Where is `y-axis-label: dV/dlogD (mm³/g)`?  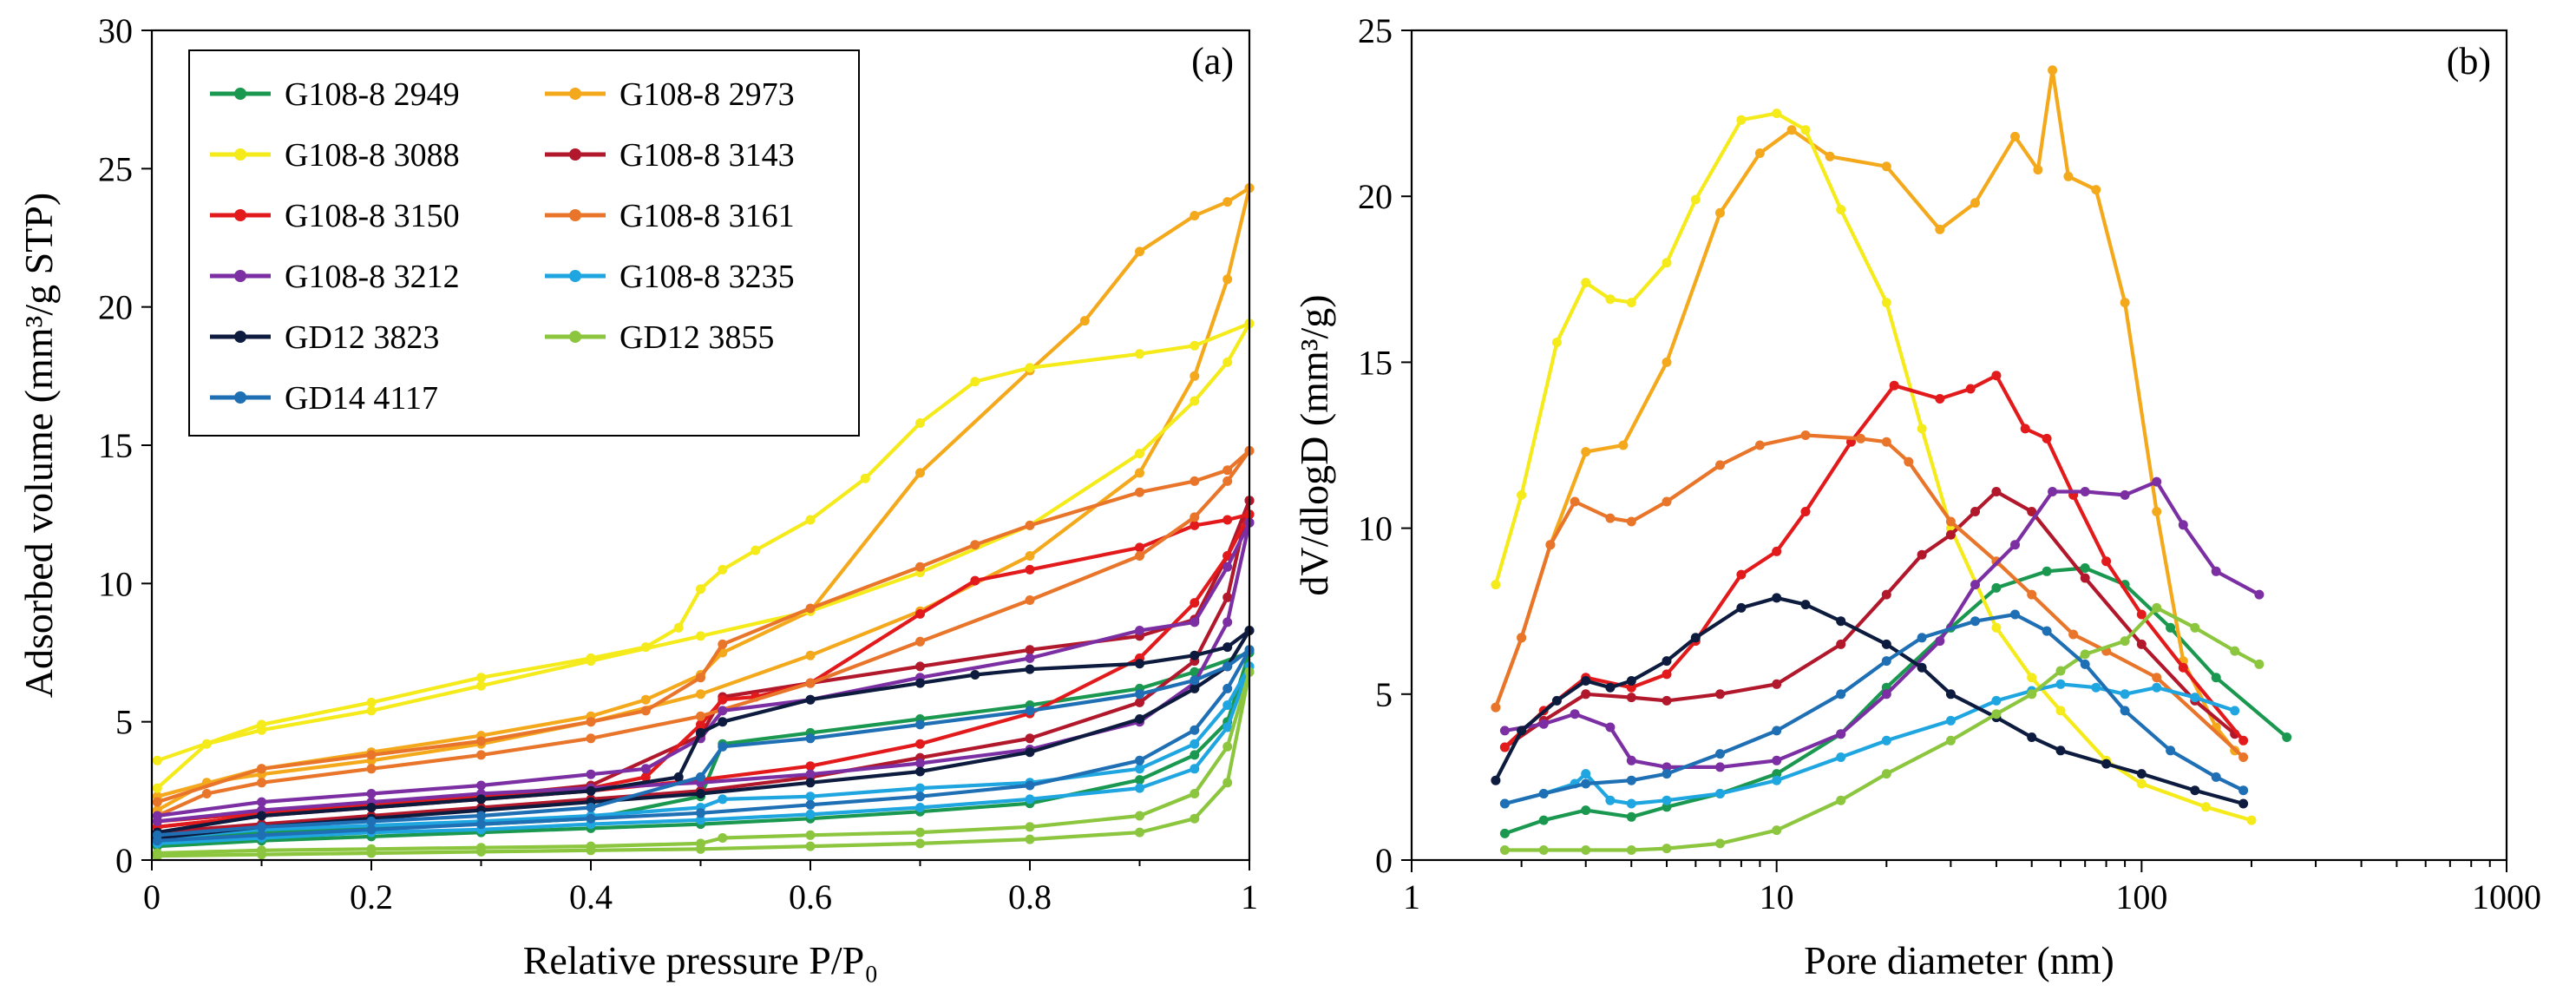
y-axis-label: dV/dlogD (mm³/g) is located at coordinates (1314, 444).